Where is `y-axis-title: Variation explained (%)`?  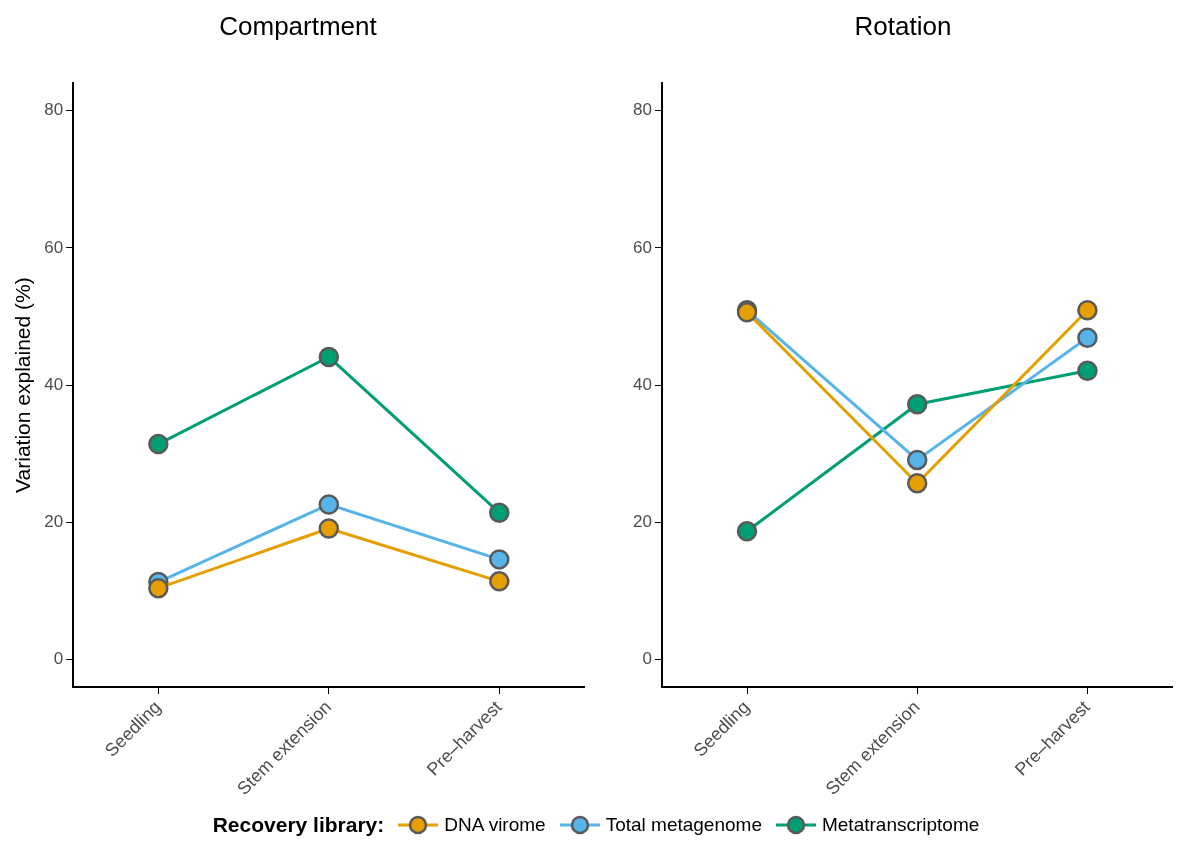 y-axis-title: Variation explained (%) is located at coordinates (23, 385).